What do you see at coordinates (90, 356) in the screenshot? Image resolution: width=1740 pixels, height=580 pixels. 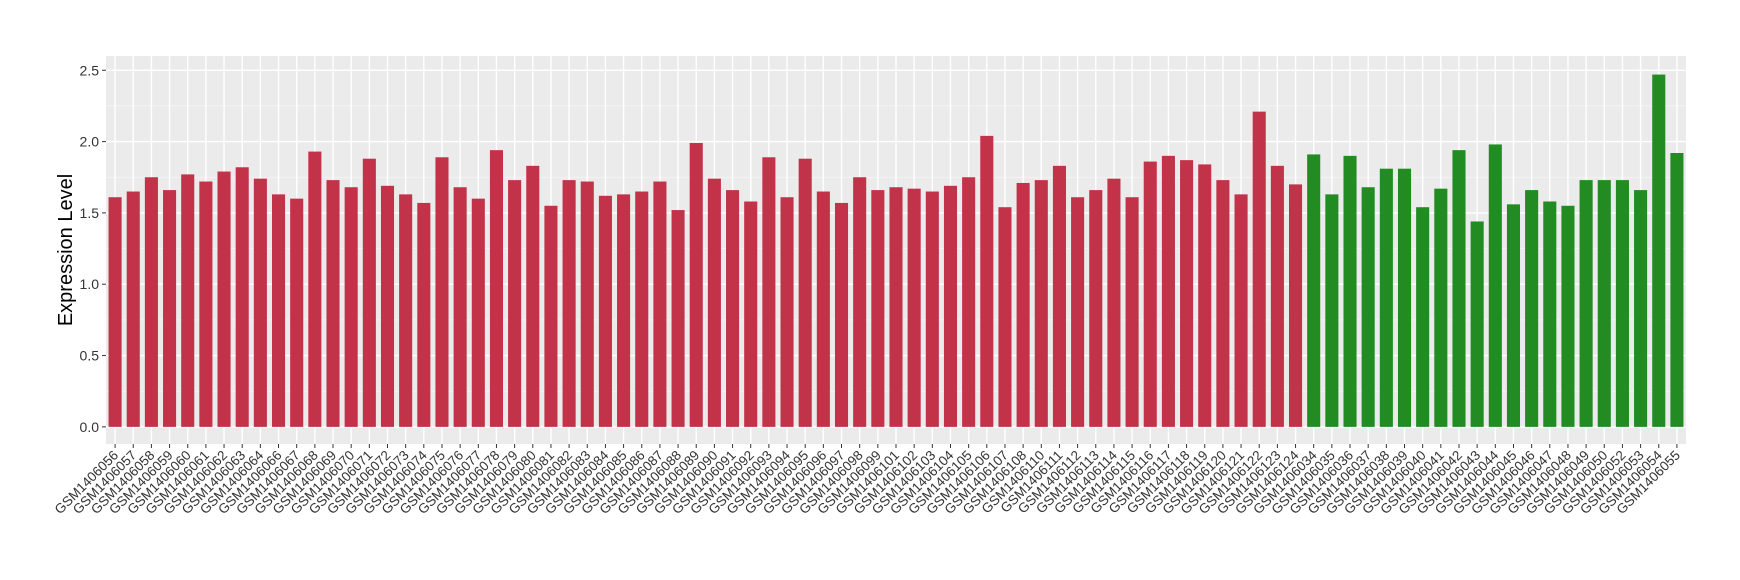 I see `y-tick-label: 0.5` at bounding box center [90, 356].